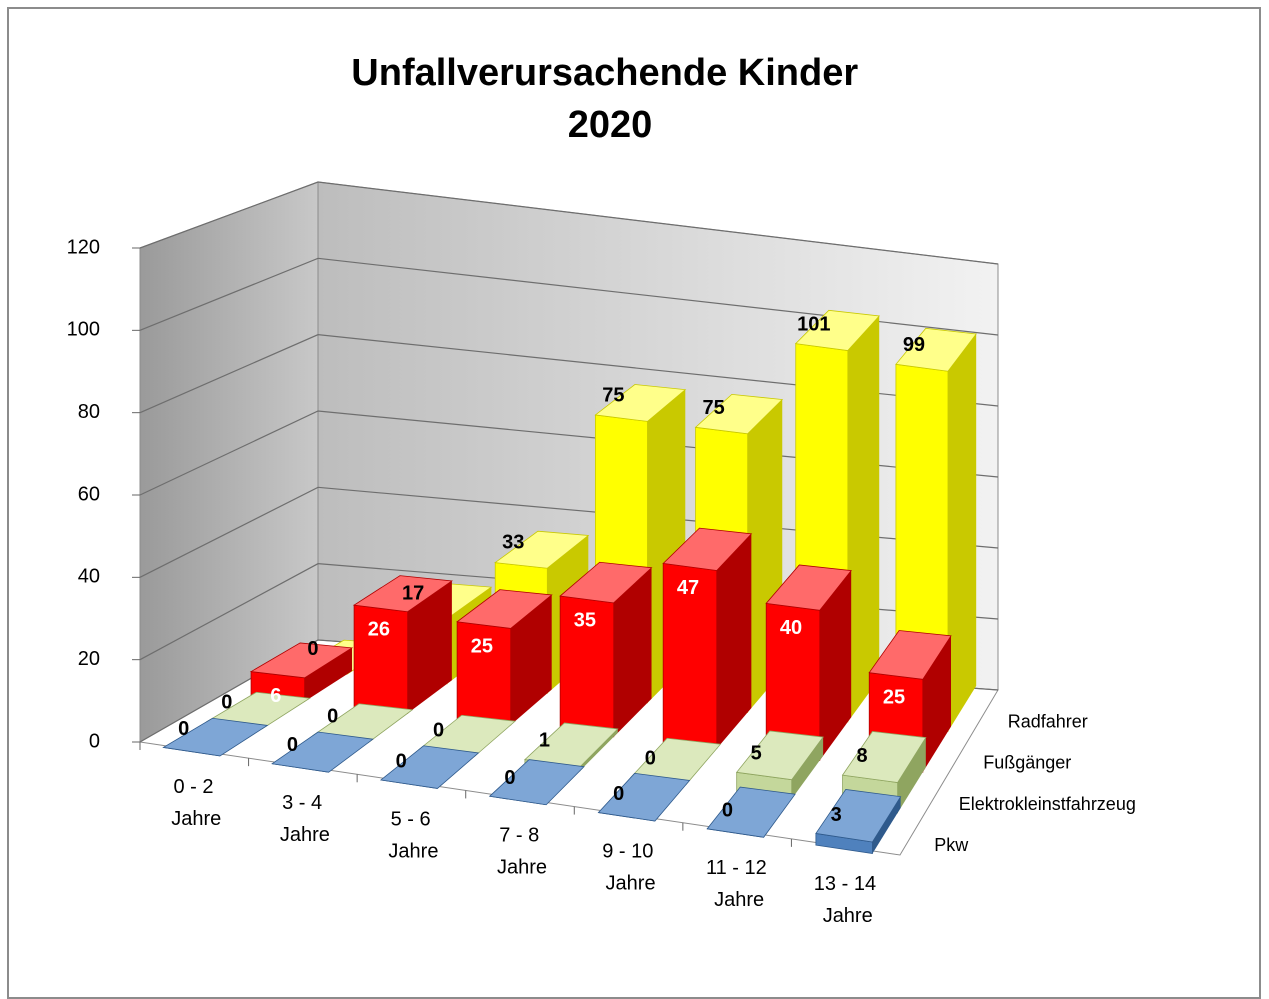 This screenshot has height=999, width=1269. What do you see at coordinates (275, 696) in the screenshot?
I see `data-label: 6` at bounding box center [275, 696].